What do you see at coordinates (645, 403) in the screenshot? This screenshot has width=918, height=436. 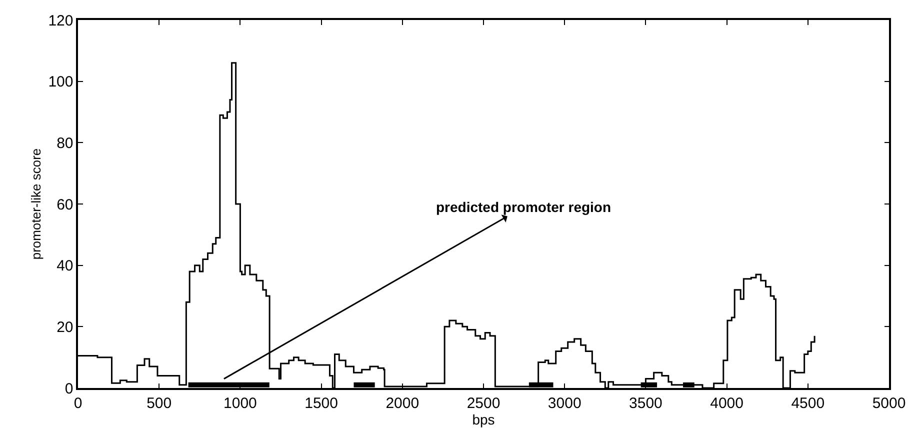 I see `x-tick-label: 3500` at bounding box center [645, 403].